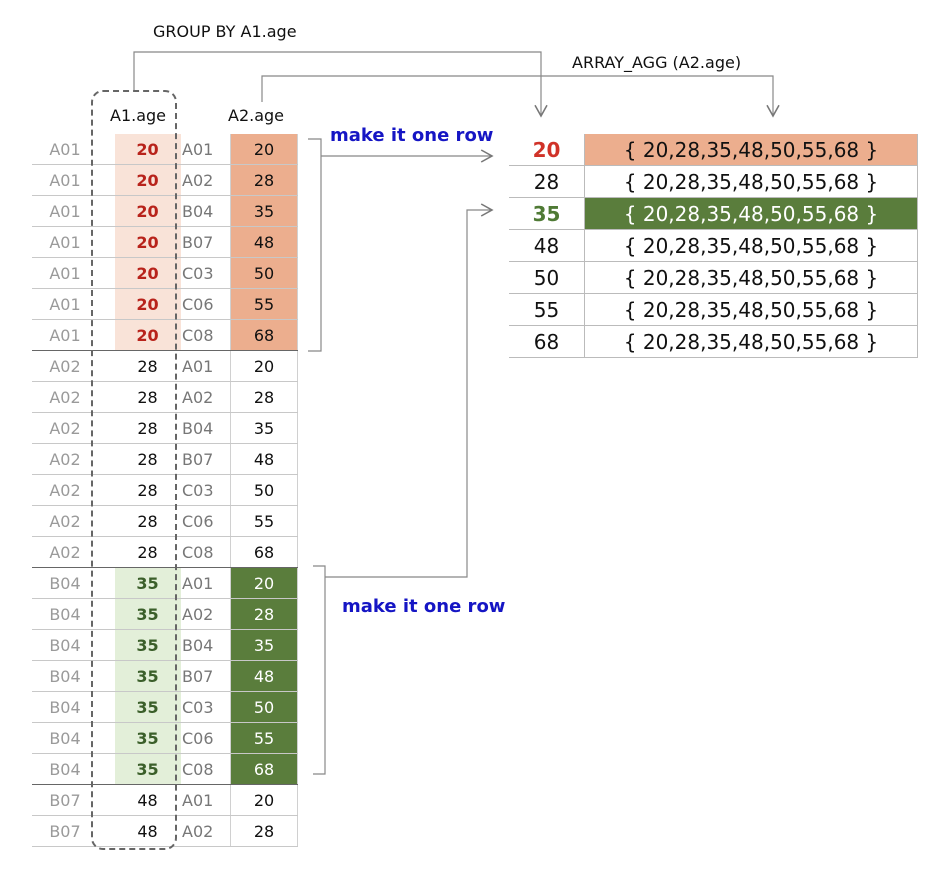 This screenshot has height=874, width=946. What do you see at coordinates (713, 150) in the screenshot?
I see `result-row: 20{ 20,28,35,48,50,55,68 }` at bounding box center [713, 150].